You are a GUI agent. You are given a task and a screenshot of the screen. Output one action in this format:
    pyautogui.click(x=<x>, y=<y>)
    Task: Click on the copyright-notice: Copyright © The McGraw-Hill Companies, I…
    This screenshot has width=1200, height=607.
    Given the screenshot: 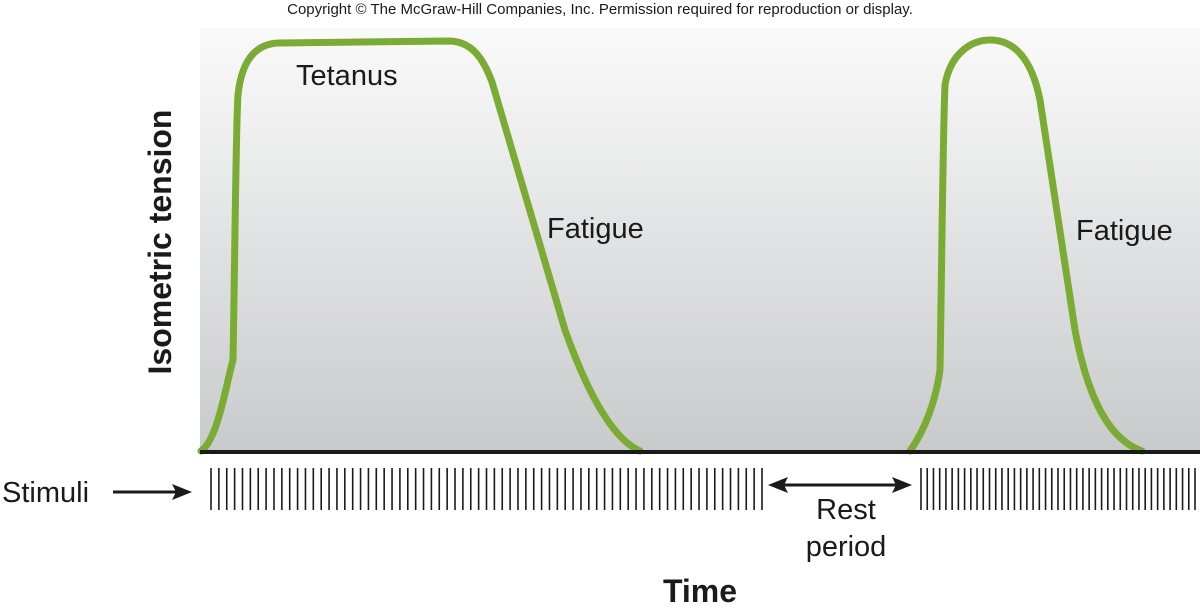 What is the action you would take?
    pyautogui.click(x=600, y=9)
    